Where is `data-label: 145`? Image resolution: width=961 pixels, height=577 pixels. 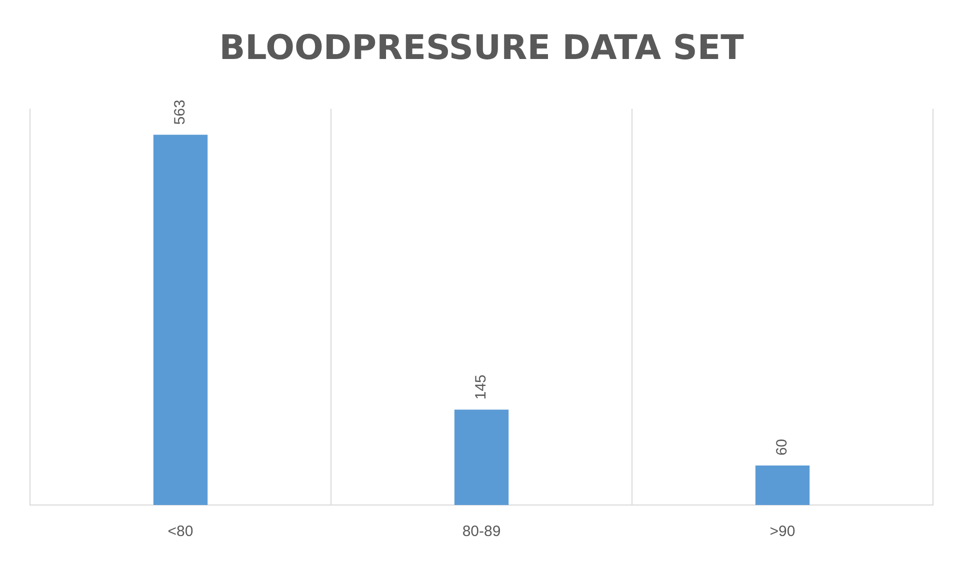
data-label: 145 is located at coordinates (481, 387).